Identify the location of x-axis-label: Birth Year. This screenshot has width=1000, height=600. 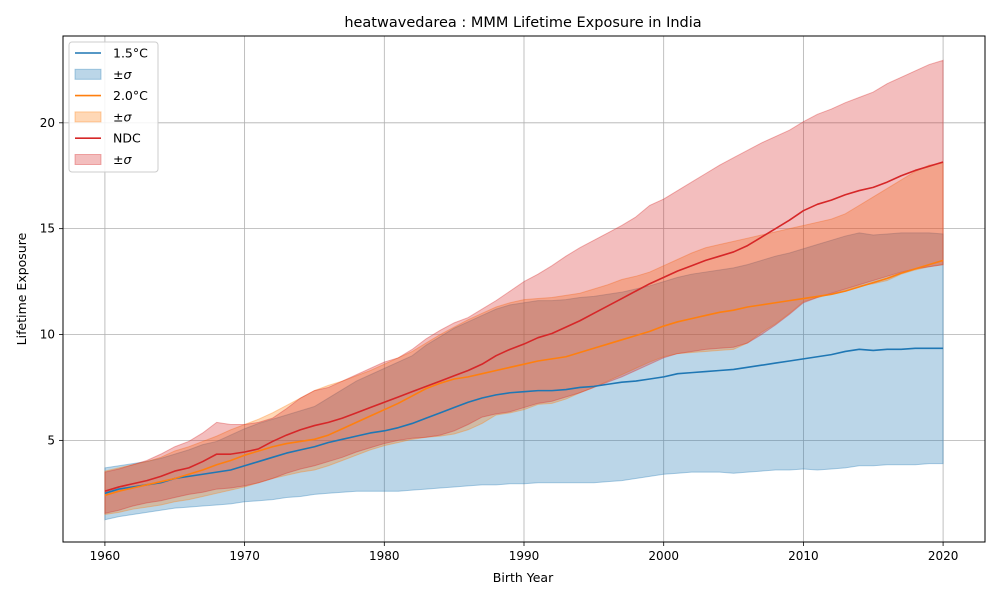
(523, 577).